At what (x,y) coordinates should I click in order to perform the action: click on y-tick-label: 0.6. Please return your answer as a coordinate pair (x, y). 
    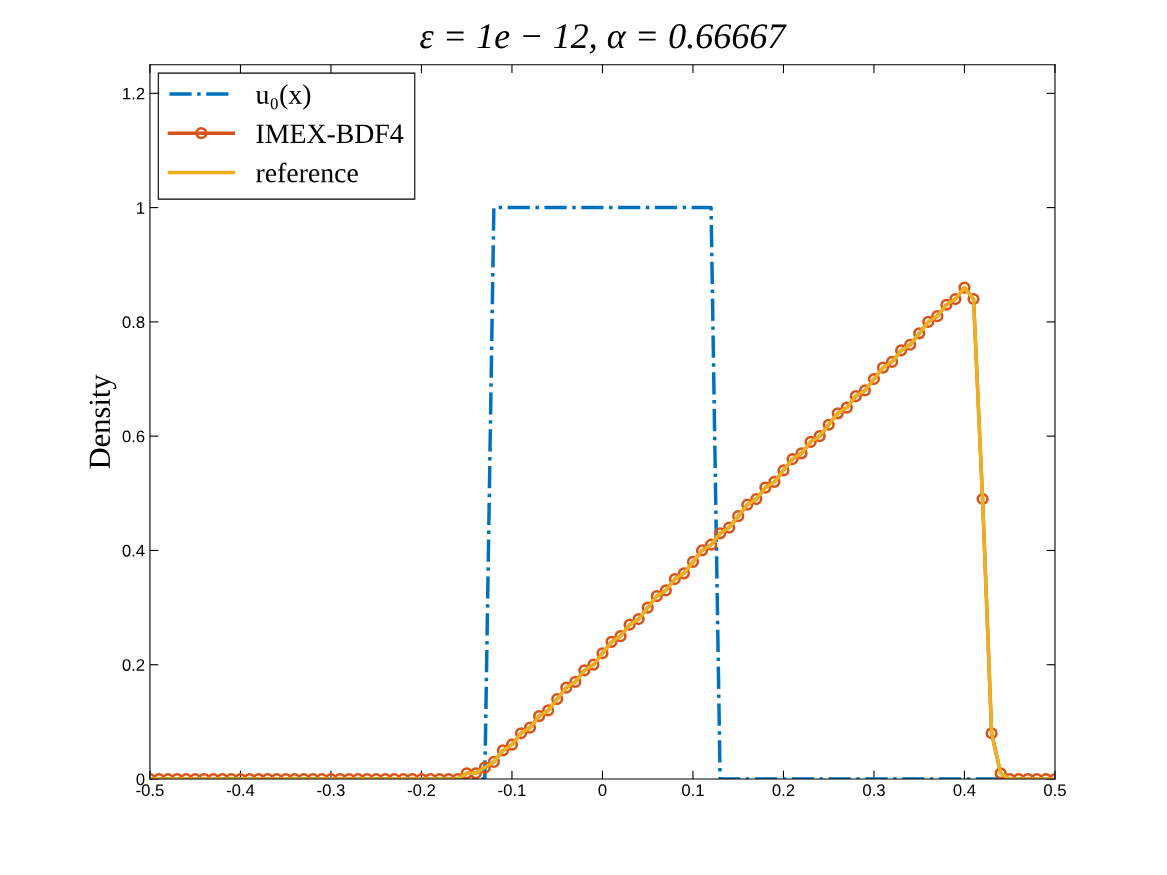
    Looking at the image, I should click on (133, 436).